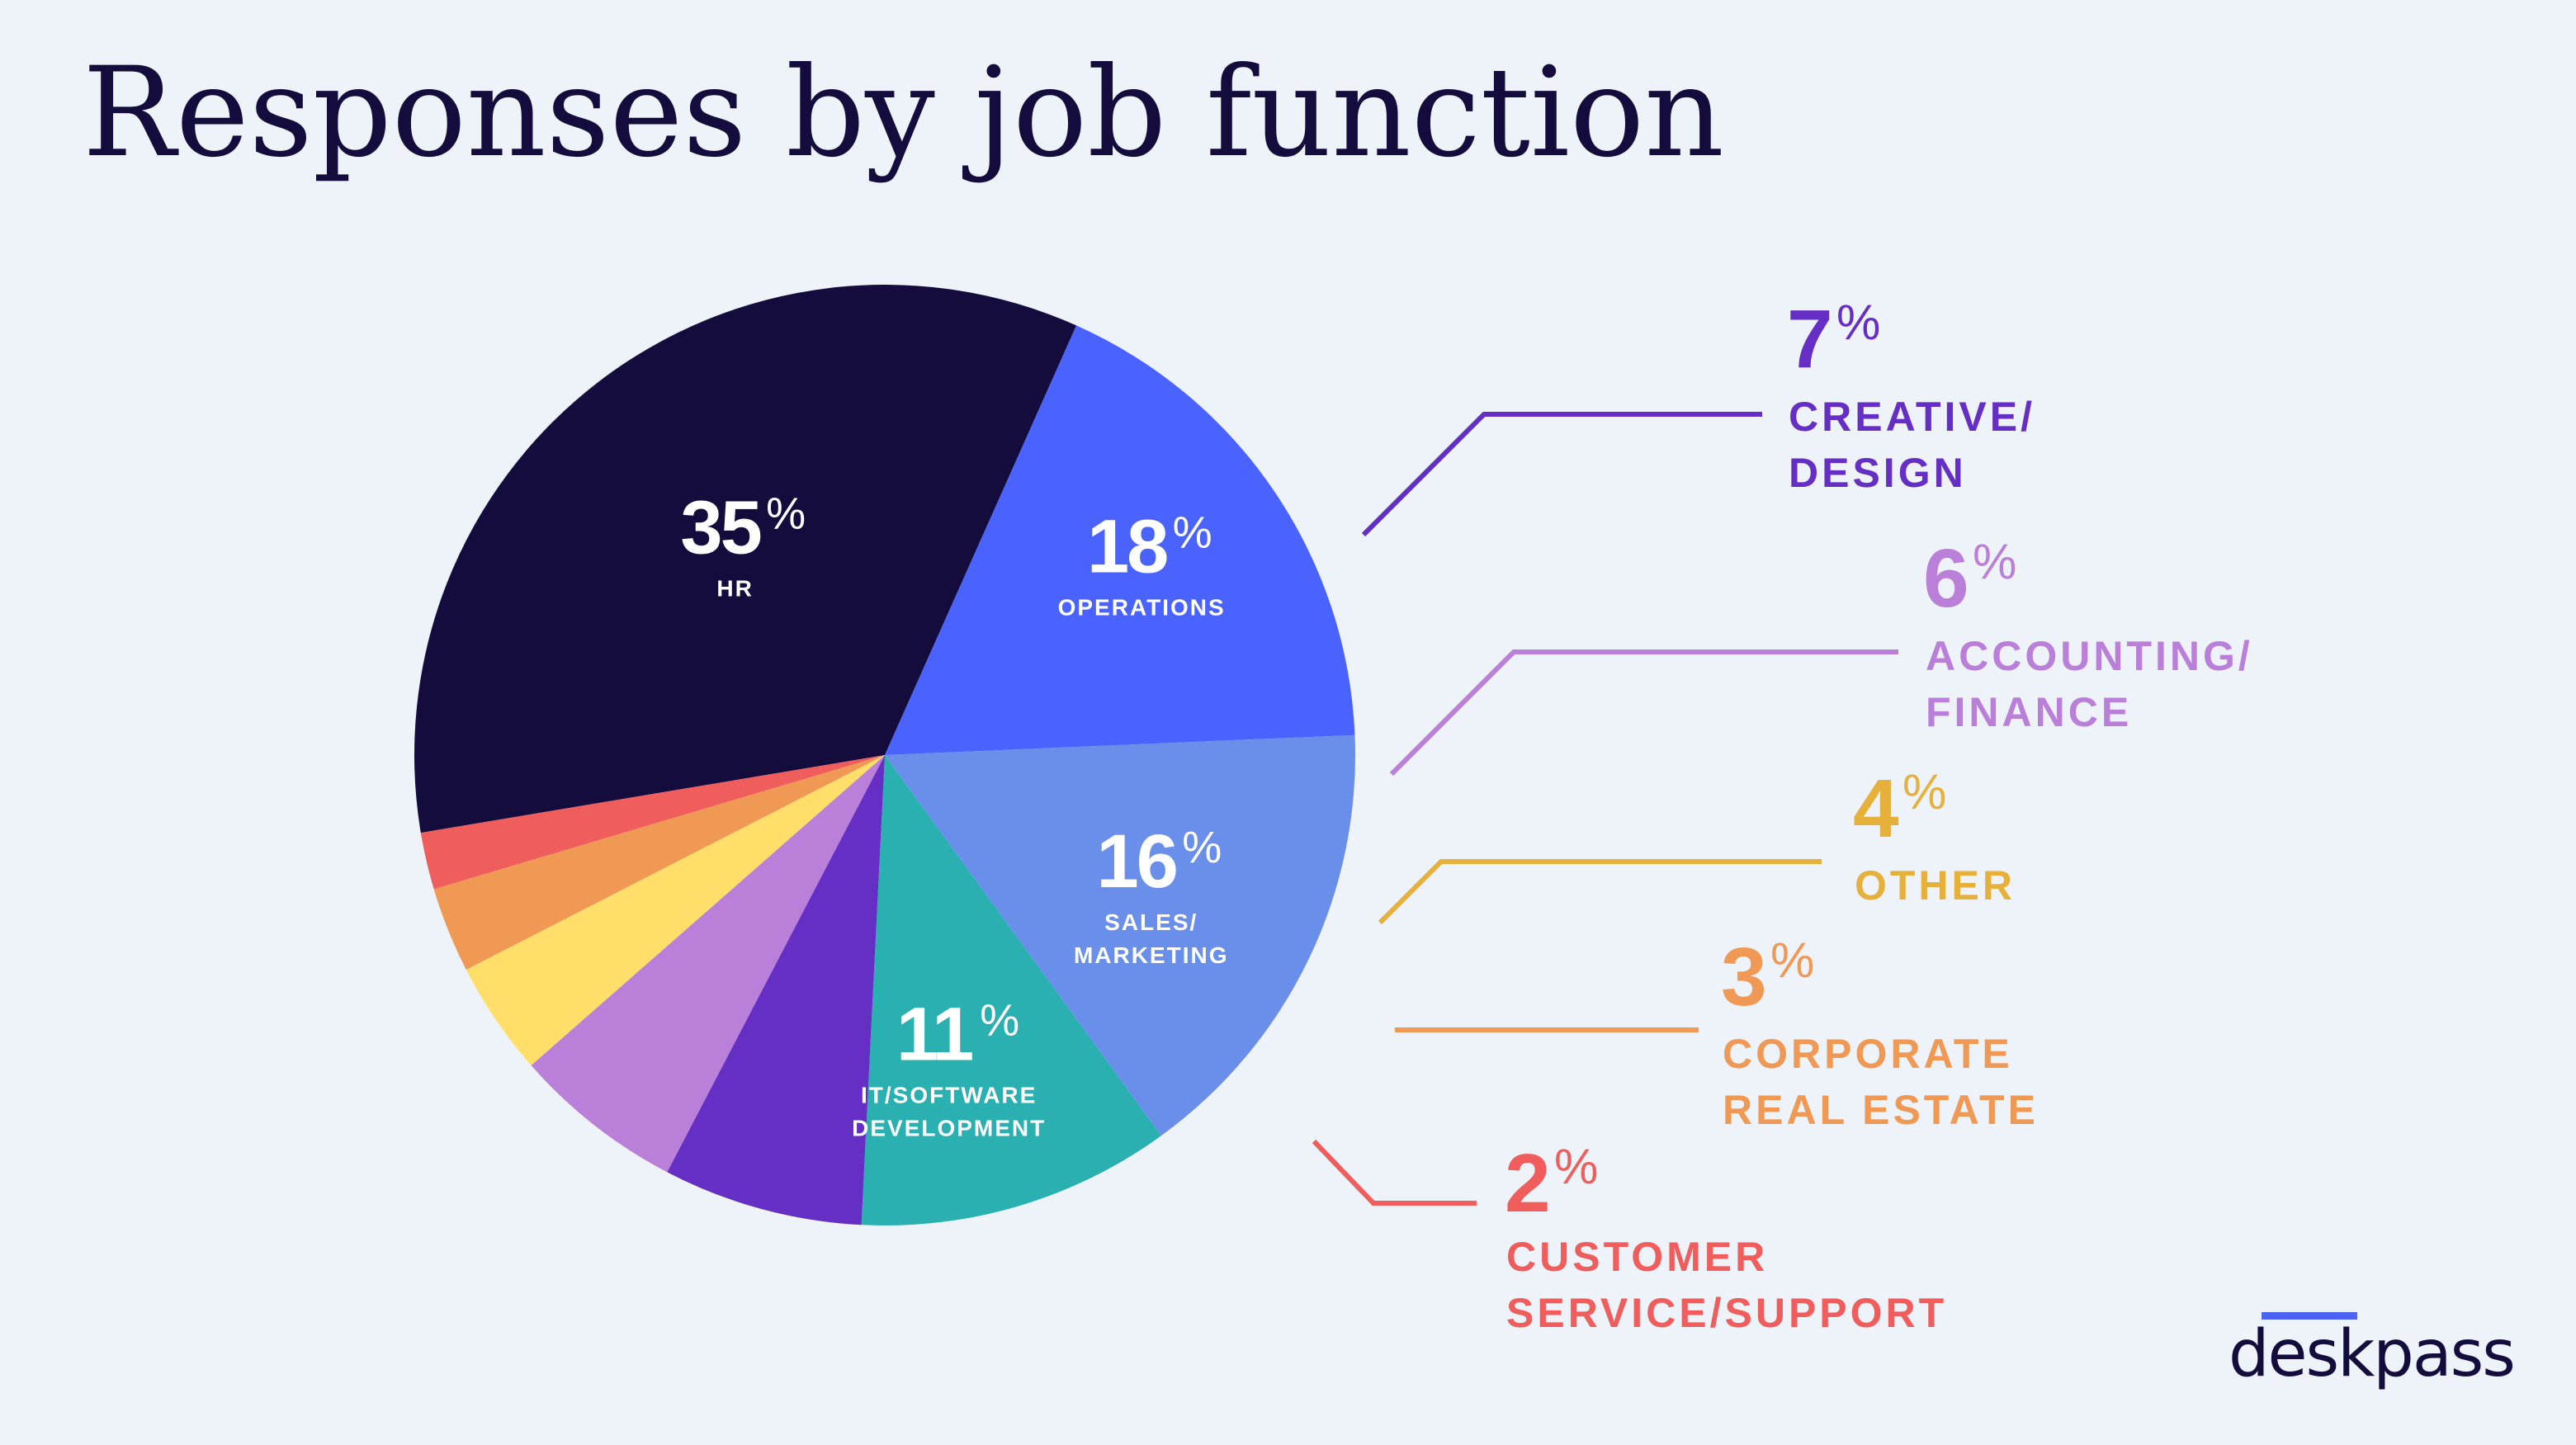 This screenshot has height=1445, width=2576. Describe the element at coordinates (1878, 473) in the screenshot. I see `slice-label-line: DESIGN` at that location.